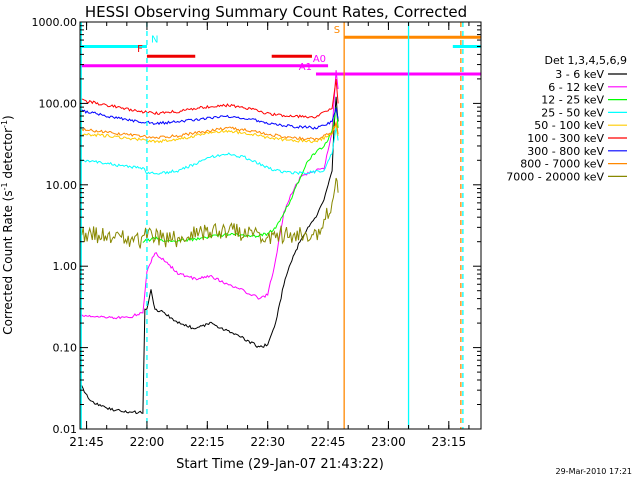 The width and height of the screenshot is (640, 480). I want to click on x-tick-label-0: 21:45, so click(86, 442).